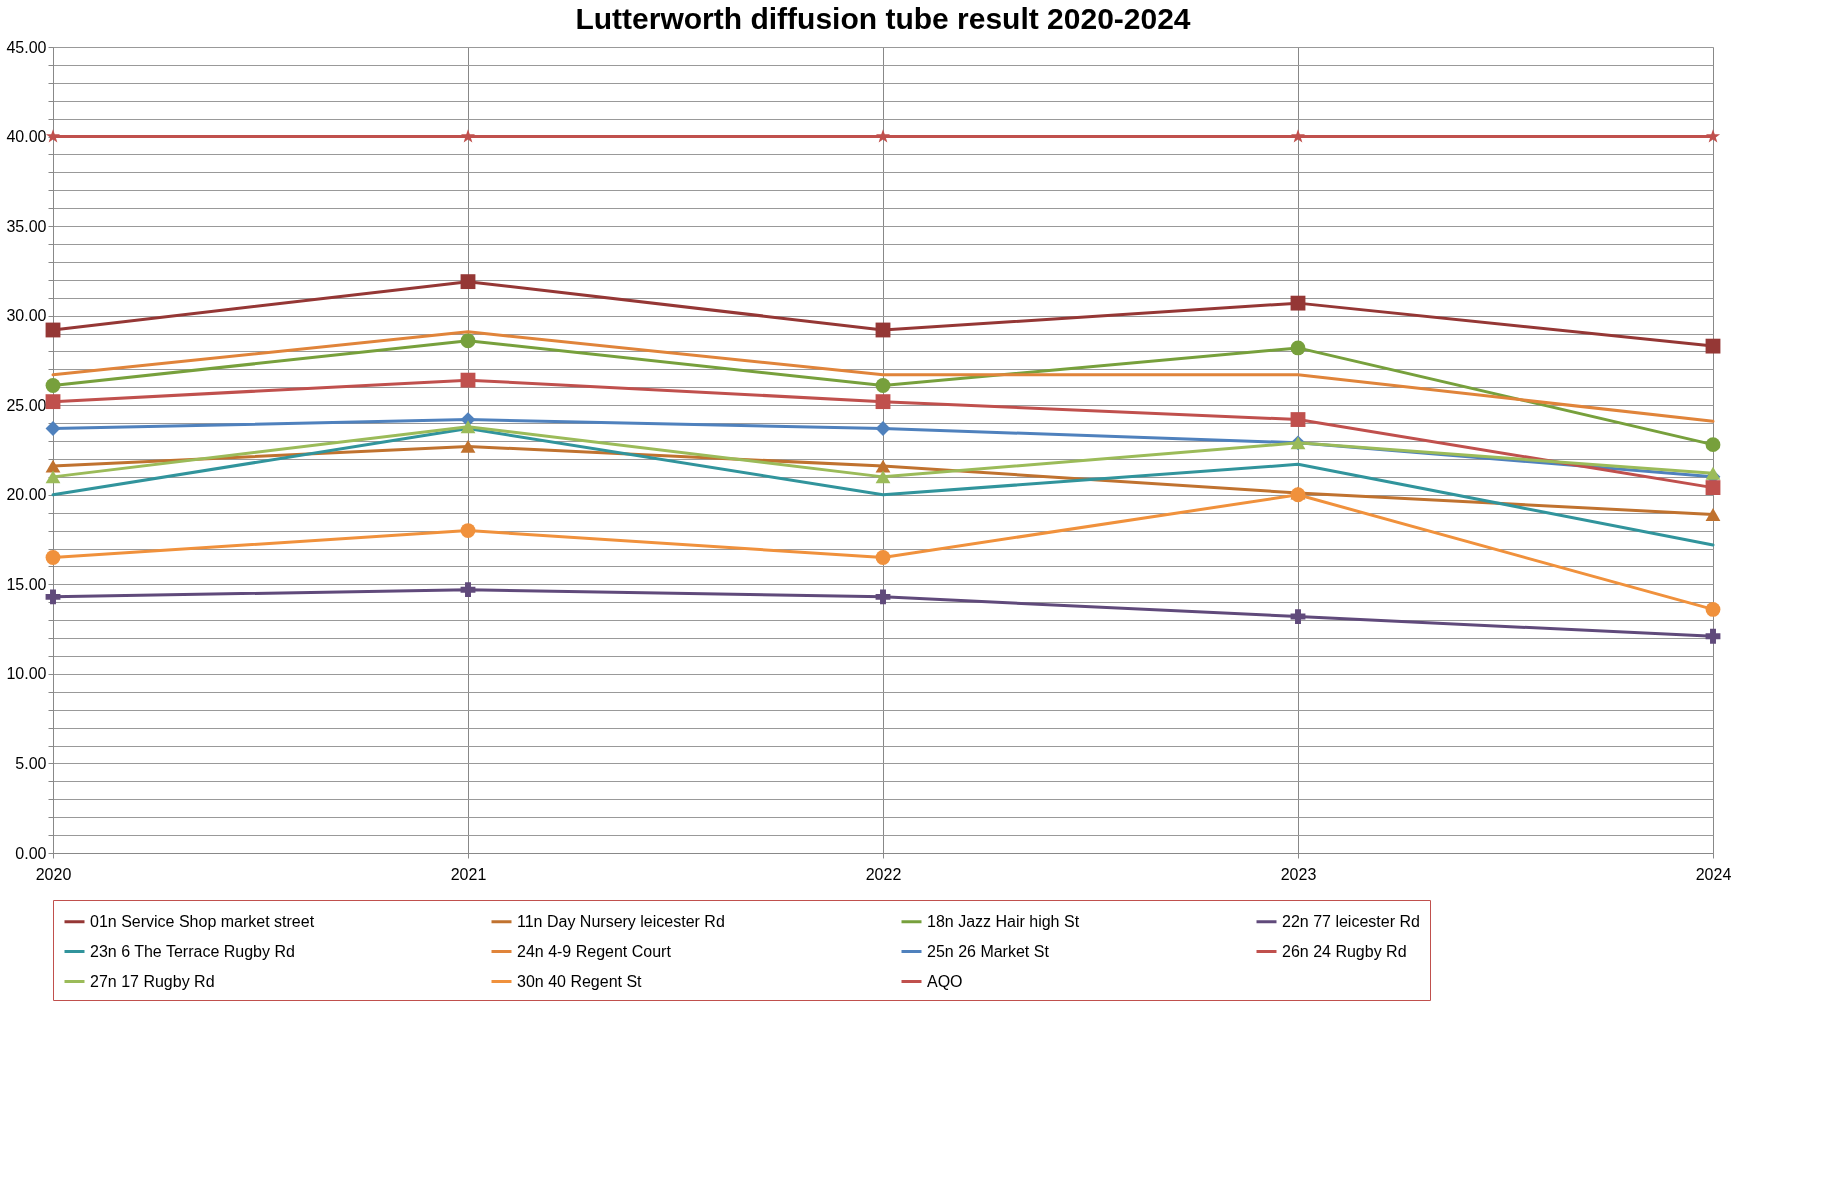  What do you see at coordinates (594, 951) in the screenshot?
I see `legend-label: 24n 4-9 Regent Court` at bounding box center [594, 951].